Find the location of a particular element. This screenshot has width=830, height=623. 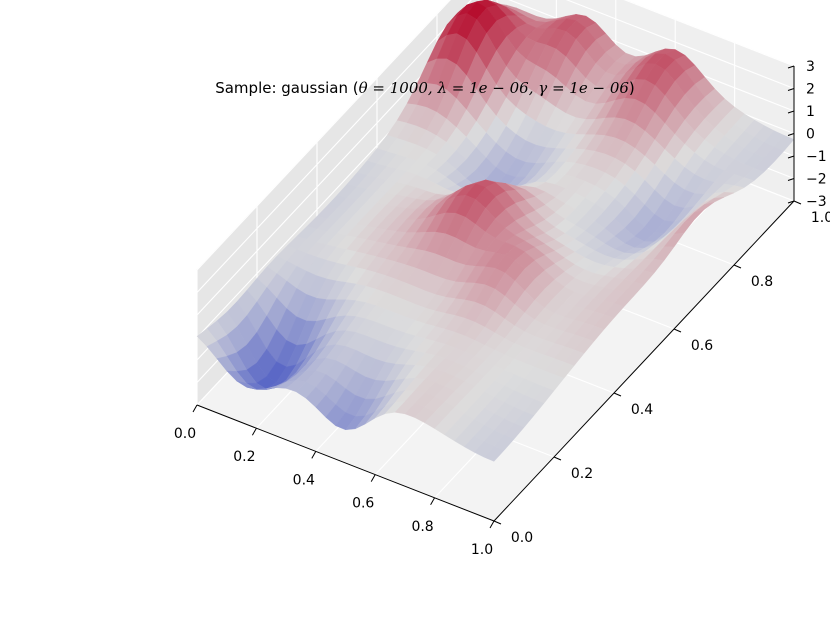

z-tick-label: 1 is located at coordinates (810, 112).